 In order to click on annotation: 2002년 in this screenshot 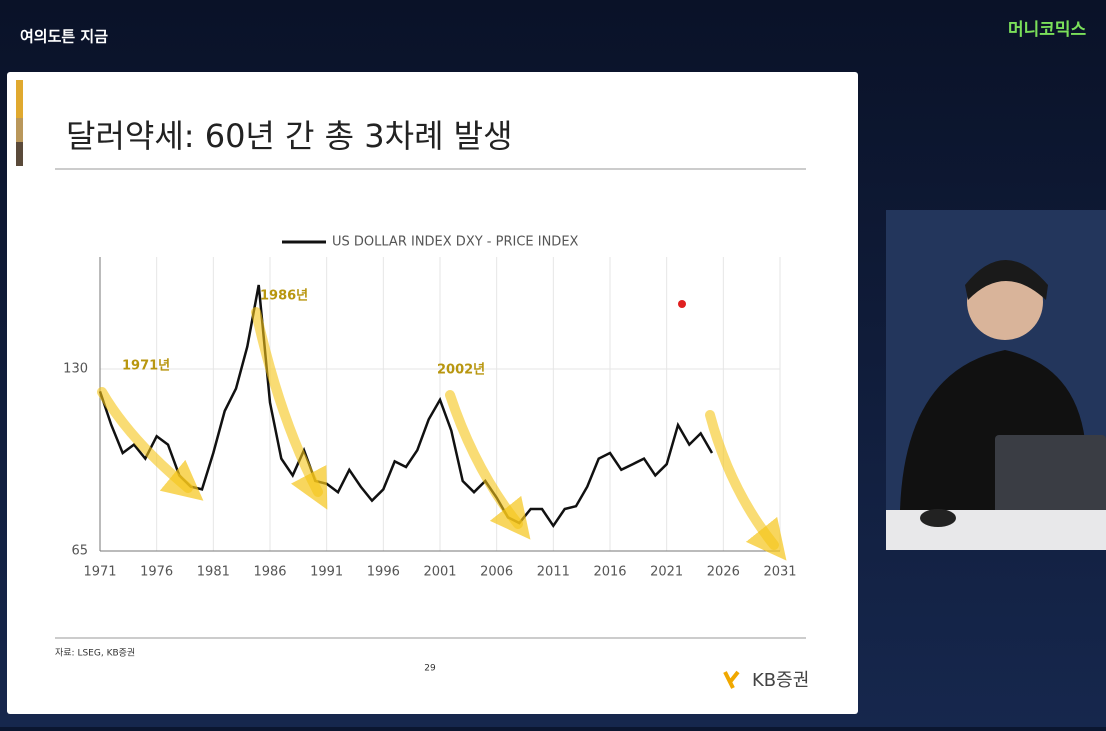, I will do `click(461, 370)`.